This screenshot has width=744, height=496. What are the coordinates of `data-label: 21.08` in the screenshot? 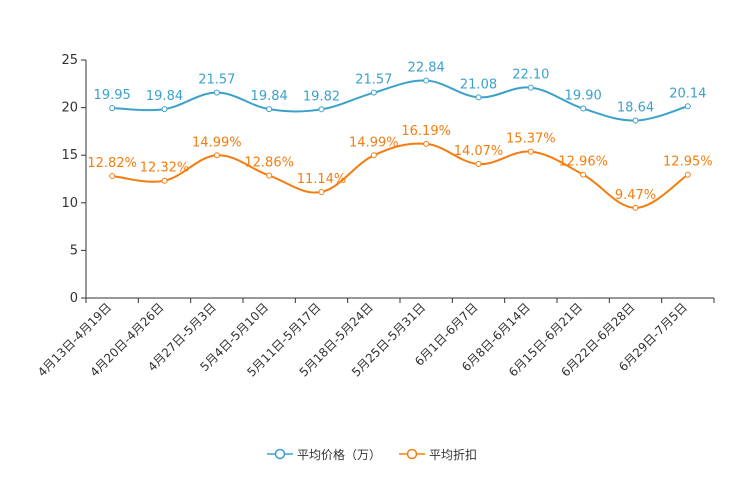 It's located at (478, 84).